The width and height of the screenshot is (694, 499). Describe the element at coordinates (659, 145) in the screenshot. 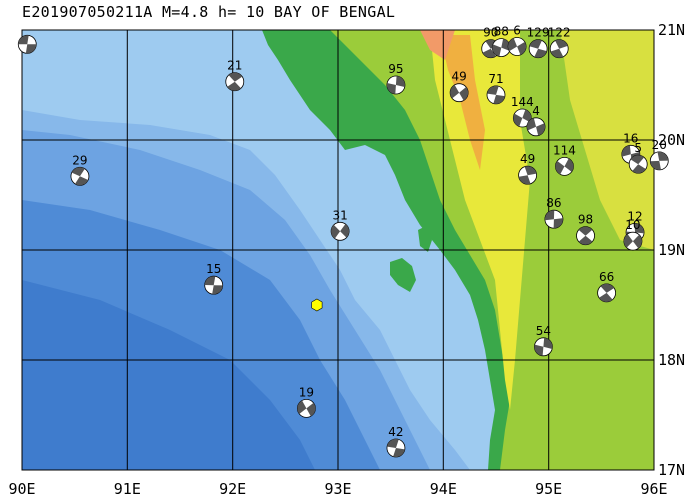

I see `depth-label: 20` at that location.